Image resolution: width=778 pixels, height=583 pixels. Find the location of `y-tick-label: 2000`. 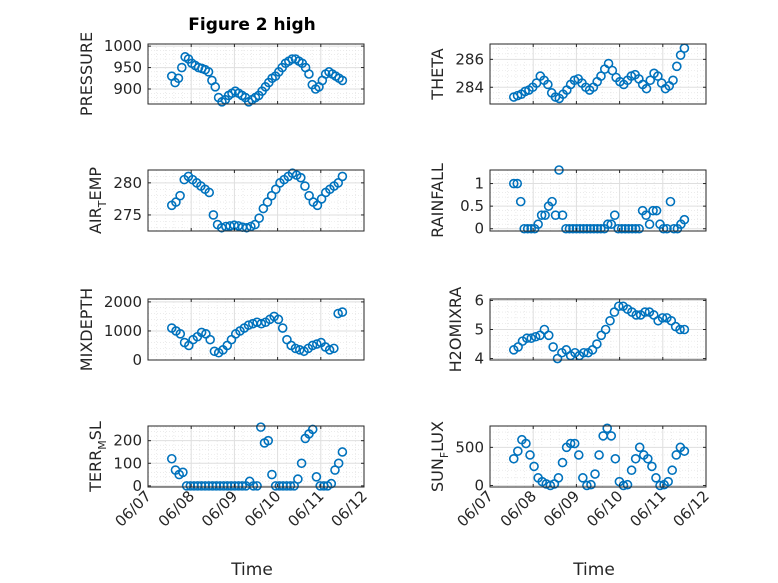

y-tick-label: 2000 is located at coordinates (123, 302).